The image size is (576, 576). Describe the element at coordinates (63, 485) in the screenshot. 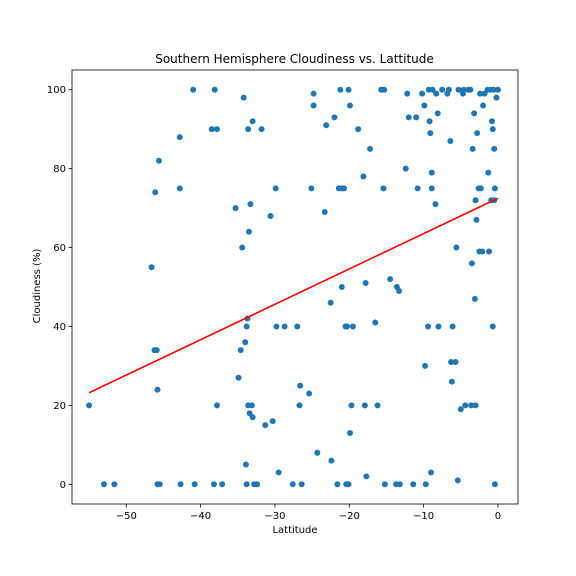

I see `y-tick-label: 0` at that location.